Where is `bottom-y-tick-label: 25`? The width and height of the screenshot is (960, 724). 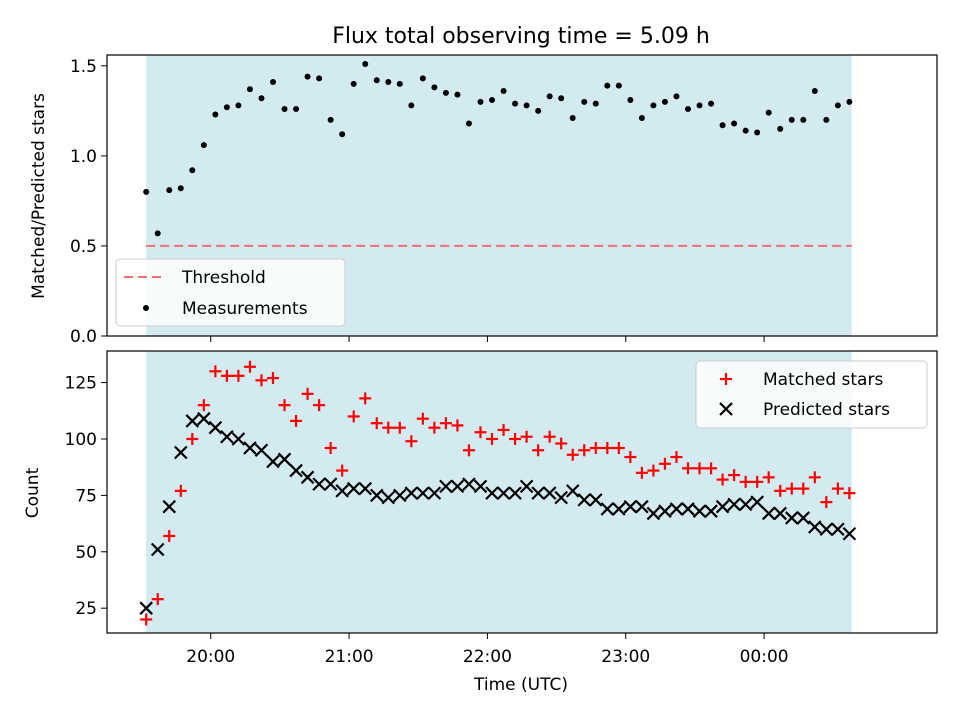 bottom-y-tick-label: 25 is located at coordinates (86, 609).